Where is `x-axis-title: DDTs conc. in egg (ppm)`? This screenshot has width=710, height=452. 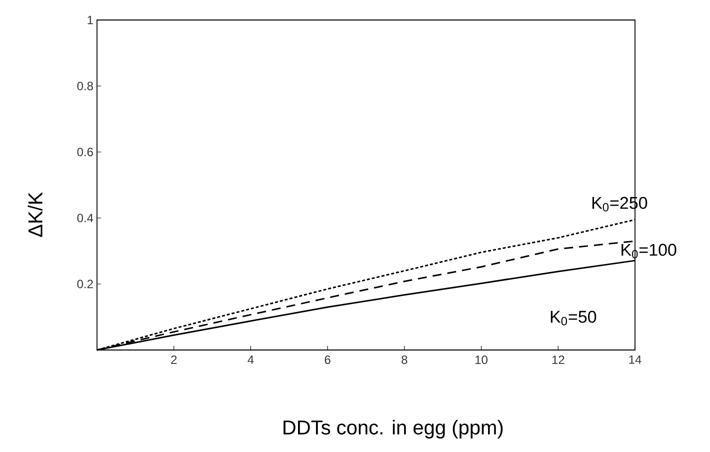
x-axis-title: DDTs conc. in egg (ppm) is located at coordinates (393, 429).